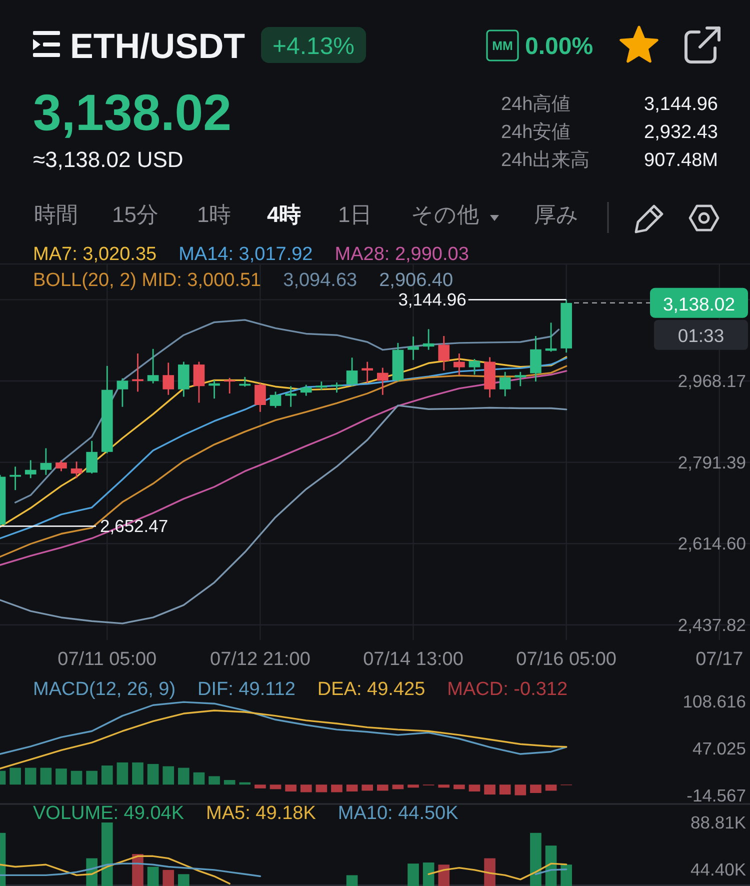 The height and width of the screenshot is (886, 750). I want to click on text: 3,138.02, so click(132, 112).